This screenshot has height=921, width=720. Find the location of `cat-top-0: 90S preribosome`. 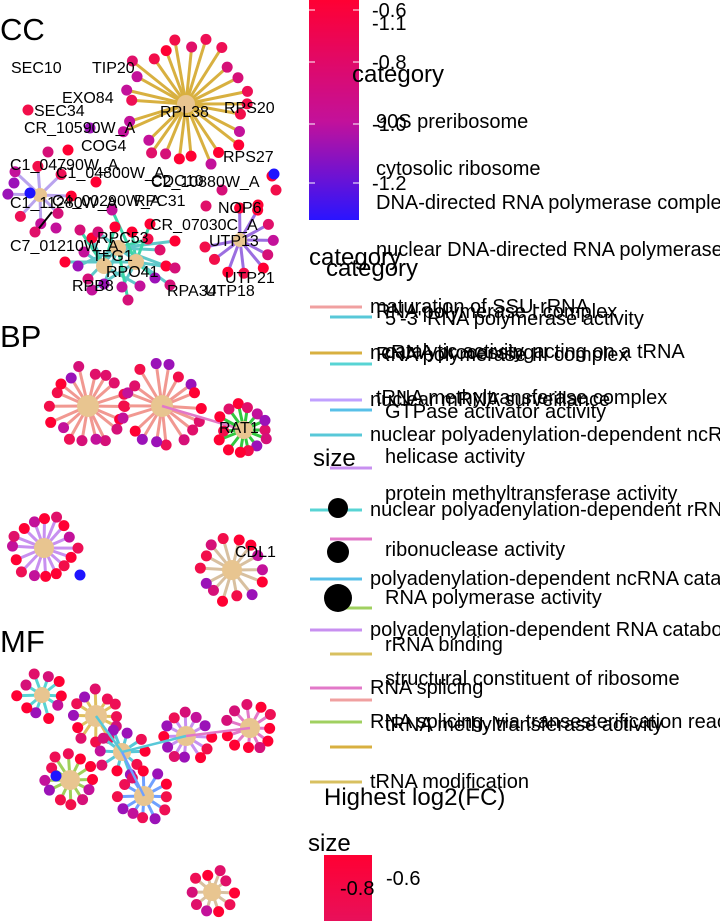

cat-top-0: 90S preribosome is located at coordinates (452, 122).